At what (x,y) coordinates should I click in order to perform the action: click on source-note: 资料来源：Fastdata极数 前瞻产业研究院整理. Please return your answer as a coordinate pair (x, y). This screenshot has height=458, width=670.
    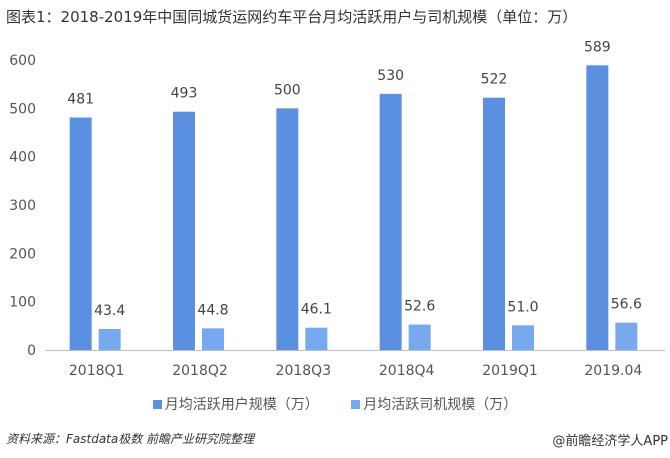
    Looking at the image, I should click on (130, 439).